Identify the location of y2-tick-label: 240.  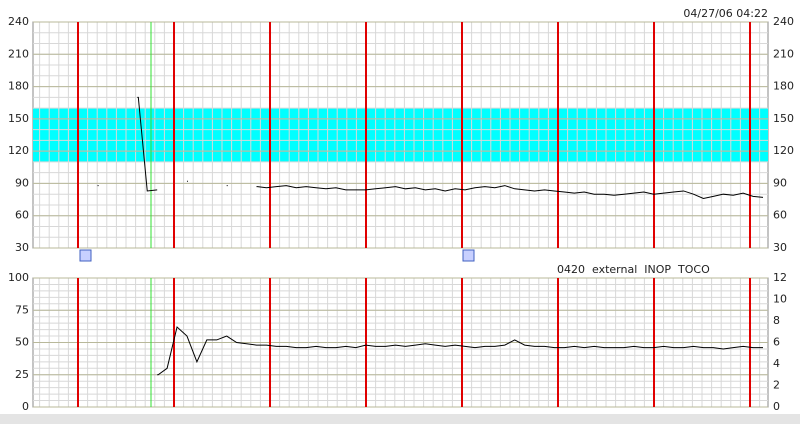
(783, 21).